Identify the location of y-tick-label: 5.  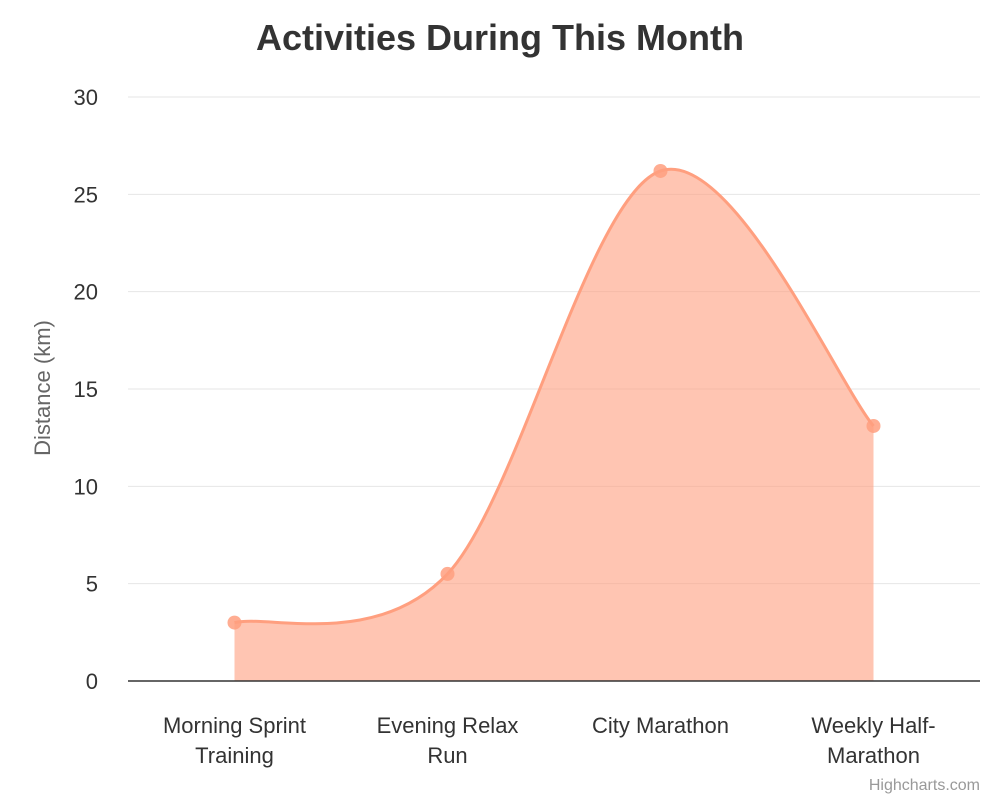
(92, 584).